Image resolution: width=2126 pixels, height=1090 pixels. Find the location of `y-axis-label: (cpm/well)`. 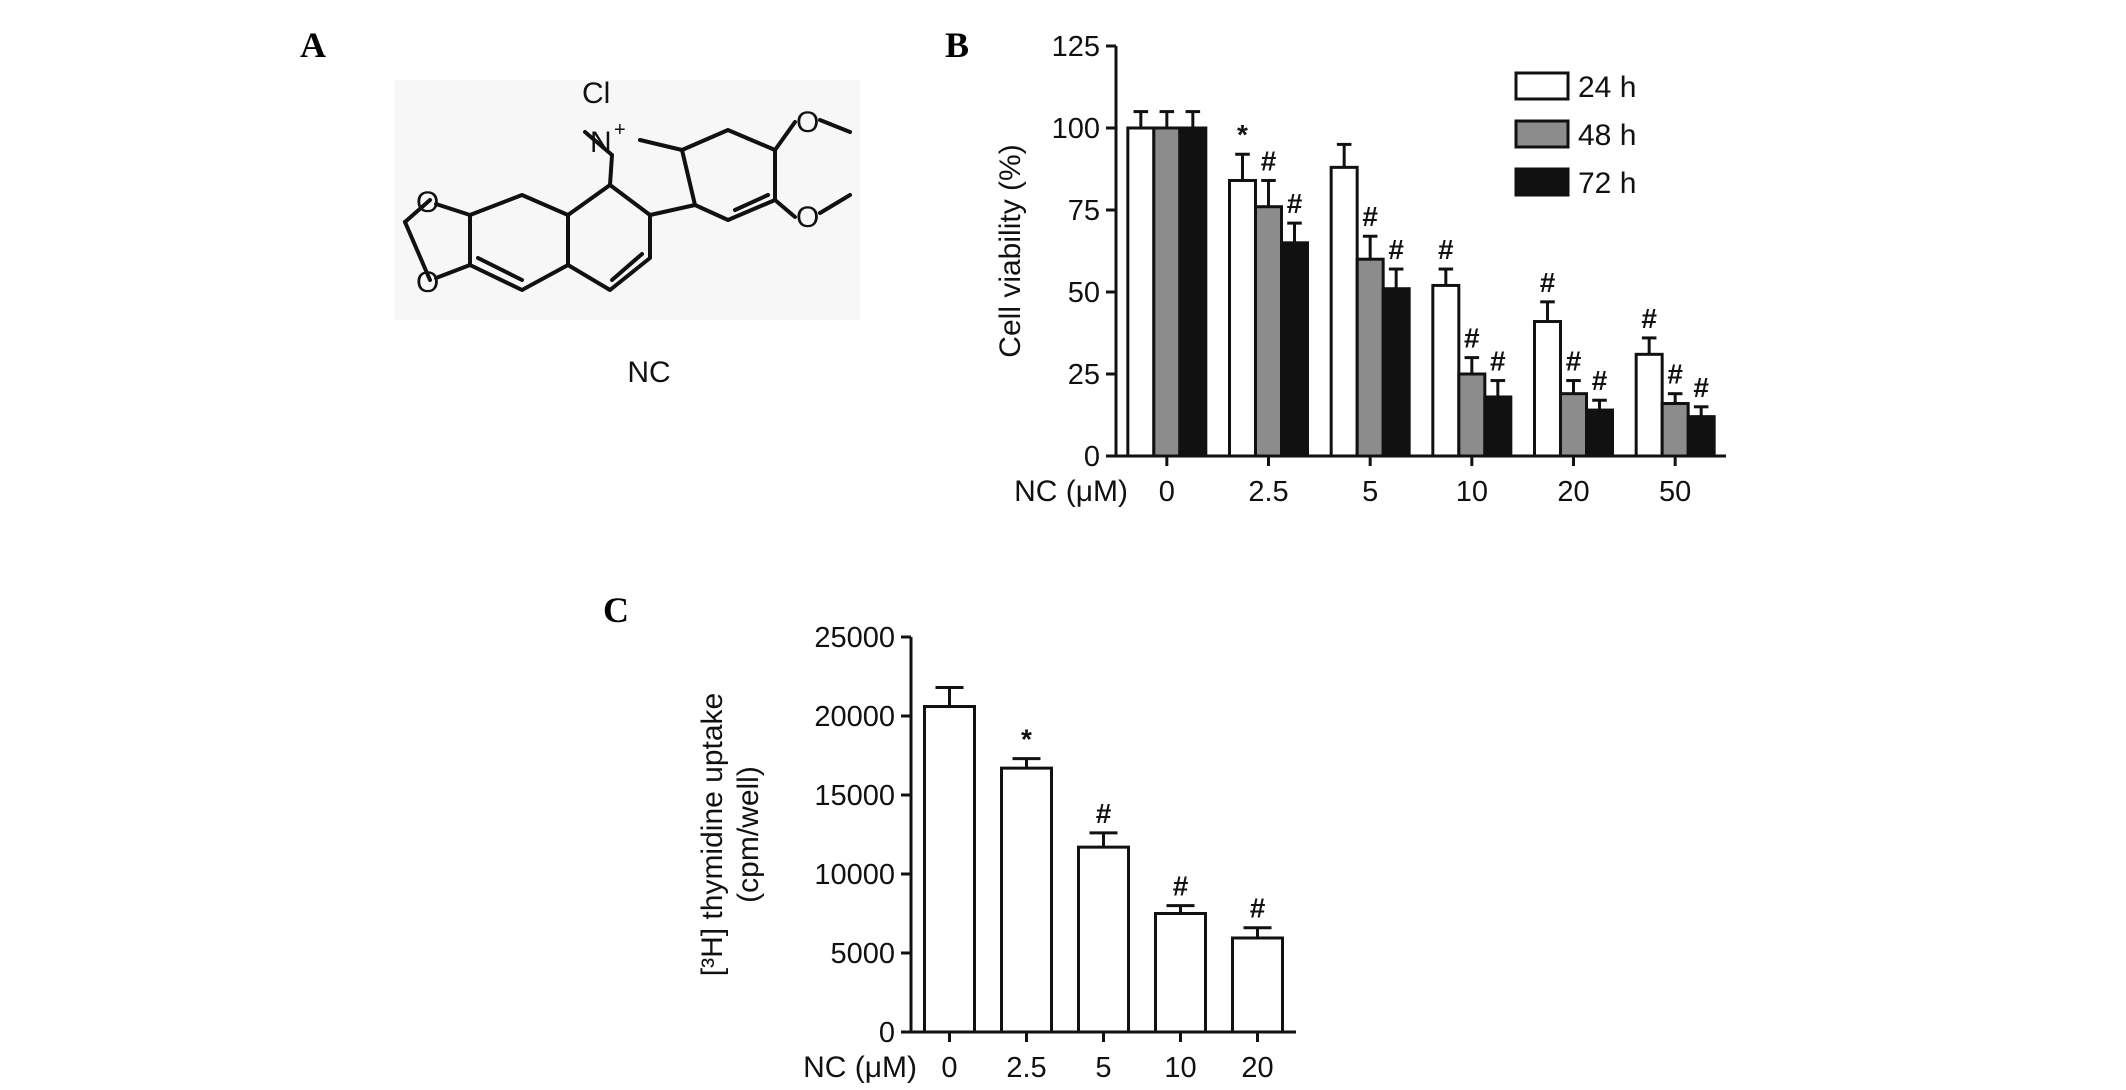

y-axis-label: (cpm/well) is located at coordinates (748, 834).